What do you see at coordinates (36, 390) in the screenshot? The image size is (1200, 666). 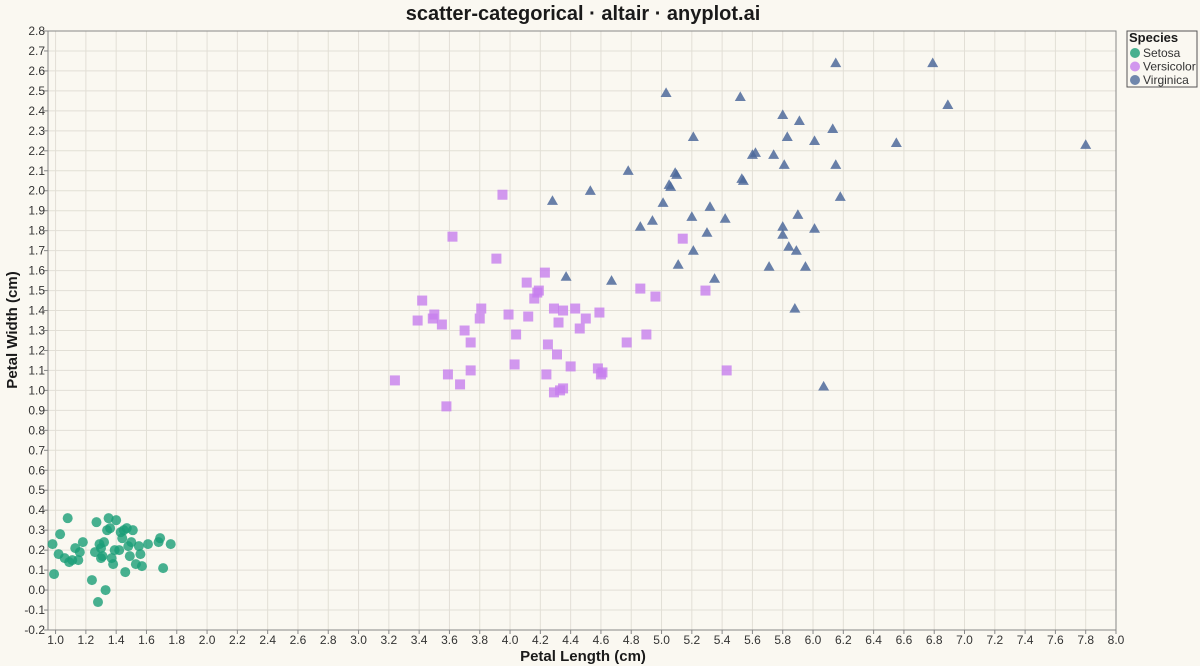 I see `y-tick-label: 1.0` at bounding box center [36, 390].